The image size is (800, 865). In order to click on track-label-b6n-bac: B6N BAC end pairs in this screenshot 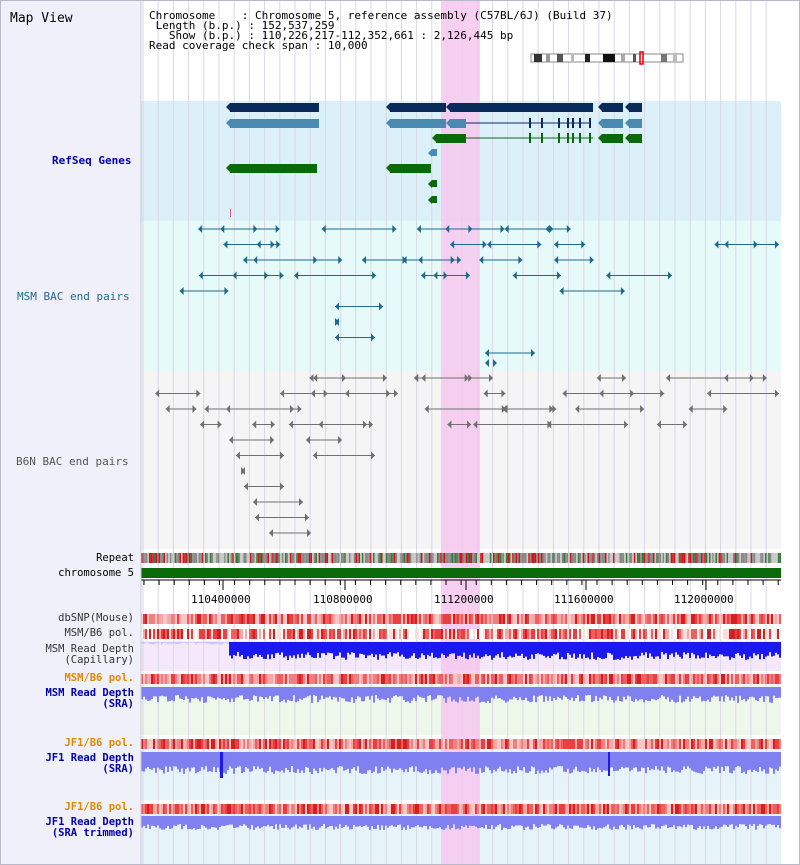, I will do `click(72, 461)`.